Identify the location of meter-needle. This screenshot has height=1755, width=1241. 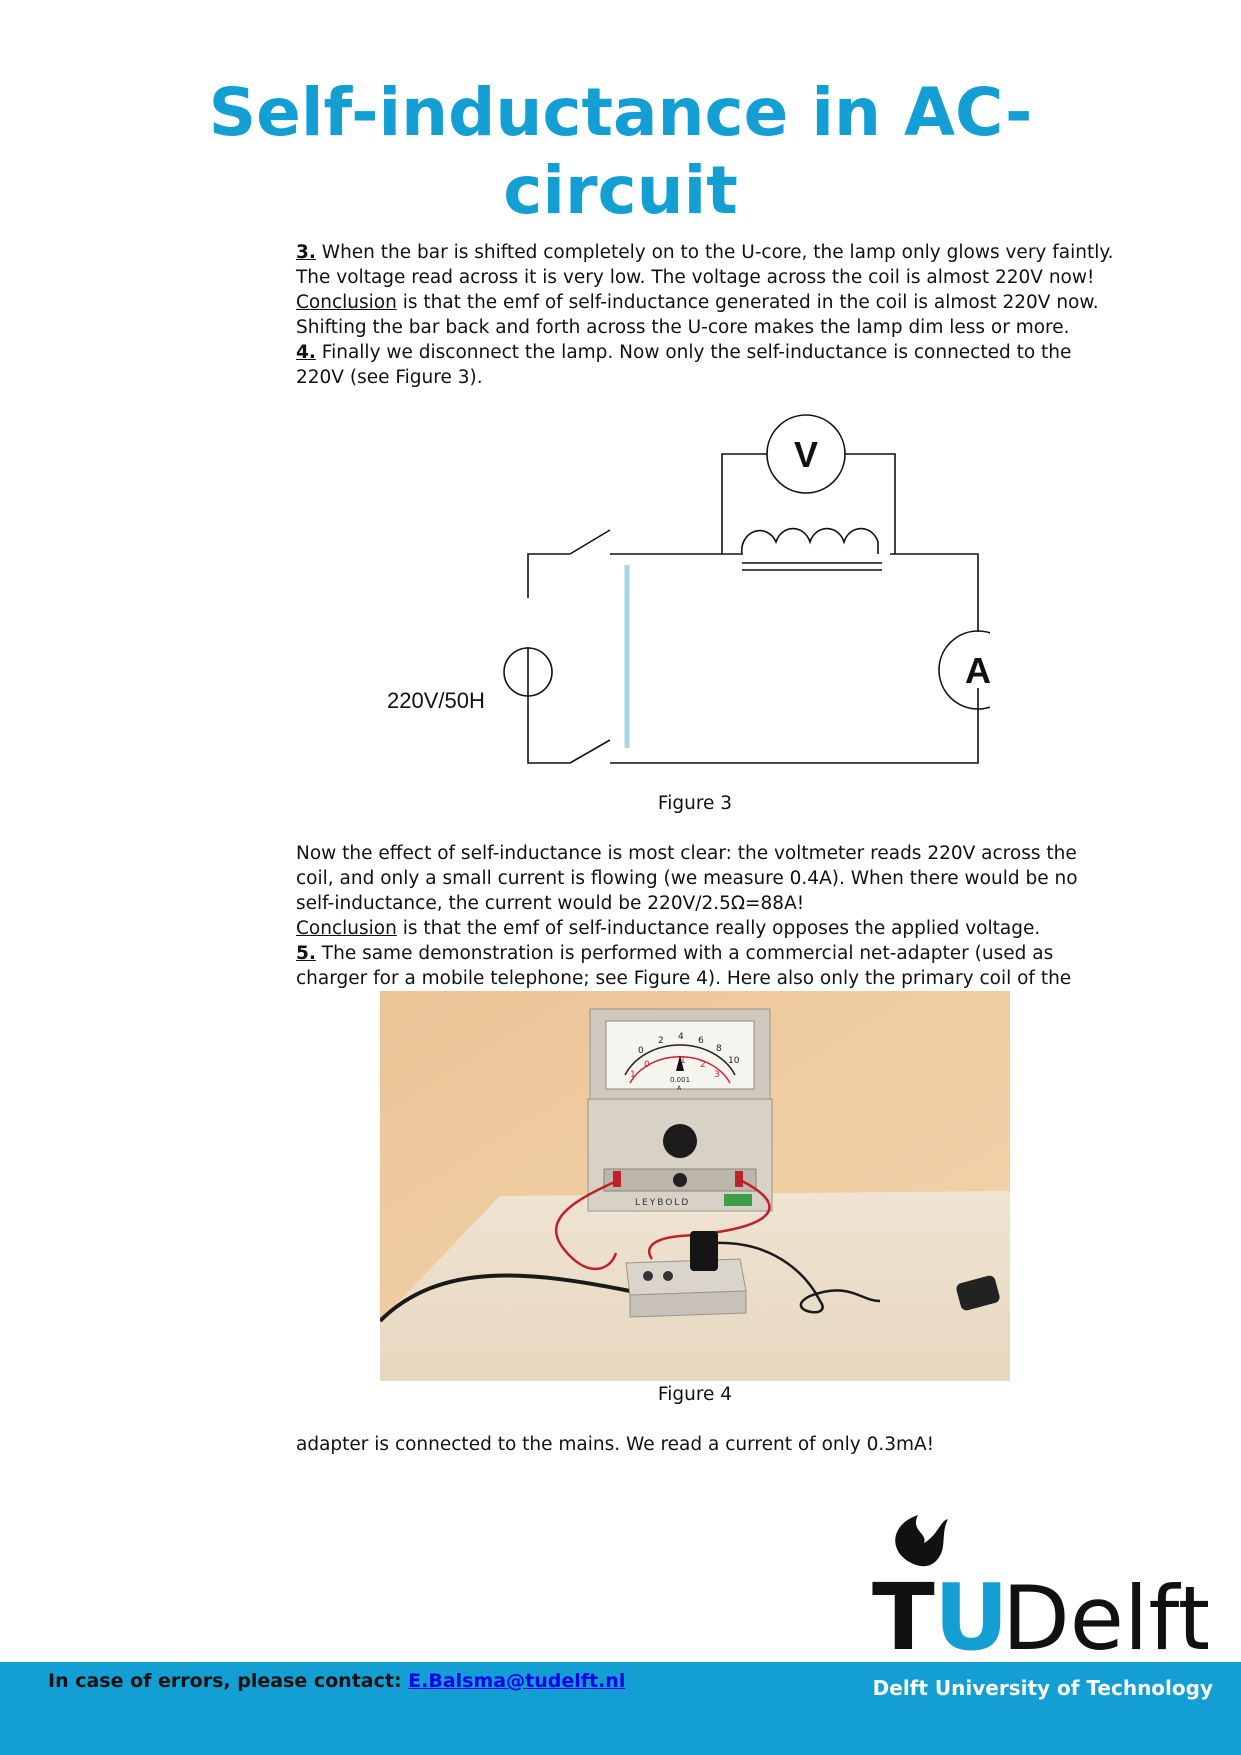
(680, 1063).